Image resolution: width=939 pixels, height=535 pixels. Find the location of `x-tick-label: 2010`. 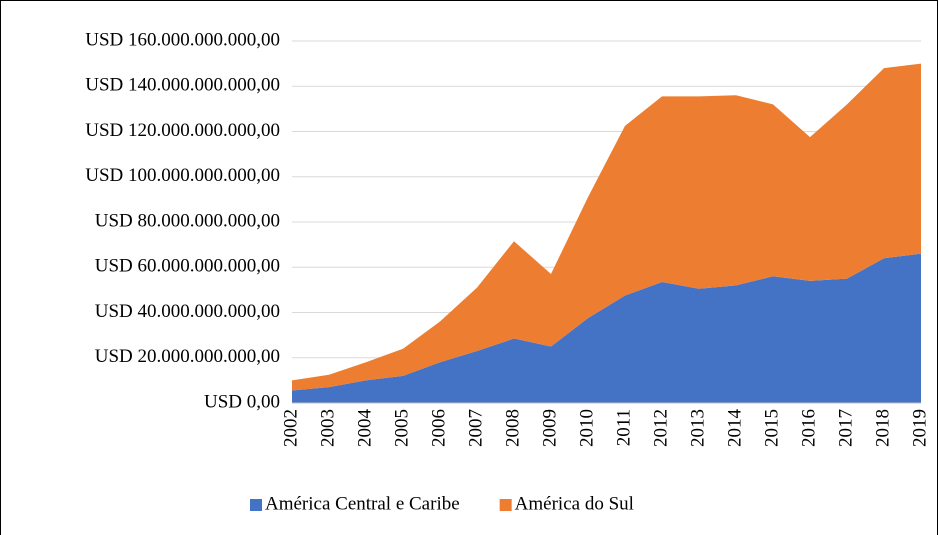

x-tick-label: 2010 is located at coordinates (586, 428).